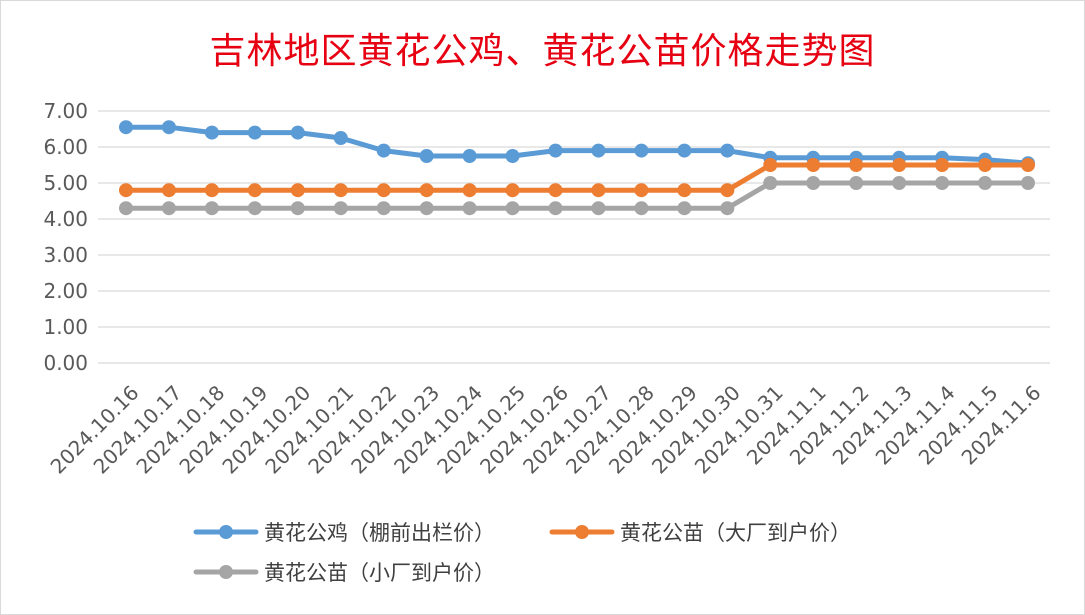 This screenshot has height=615, width=1085. I want to click on y-tick-label: 5.00, so click(65, 183).